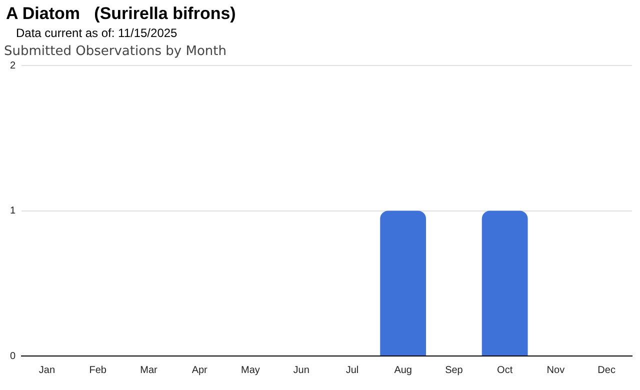 This screenshot has height=390, width=640. What do you see at coordinates (13, 356) in the screenshot?
I see `y-tick-label: 0` at bounding box center [13, 356].